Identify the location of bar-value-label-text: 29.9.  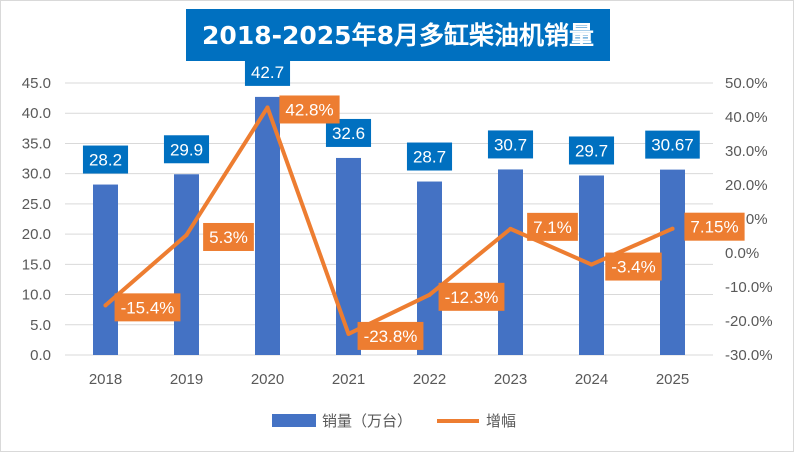
(186, 149).